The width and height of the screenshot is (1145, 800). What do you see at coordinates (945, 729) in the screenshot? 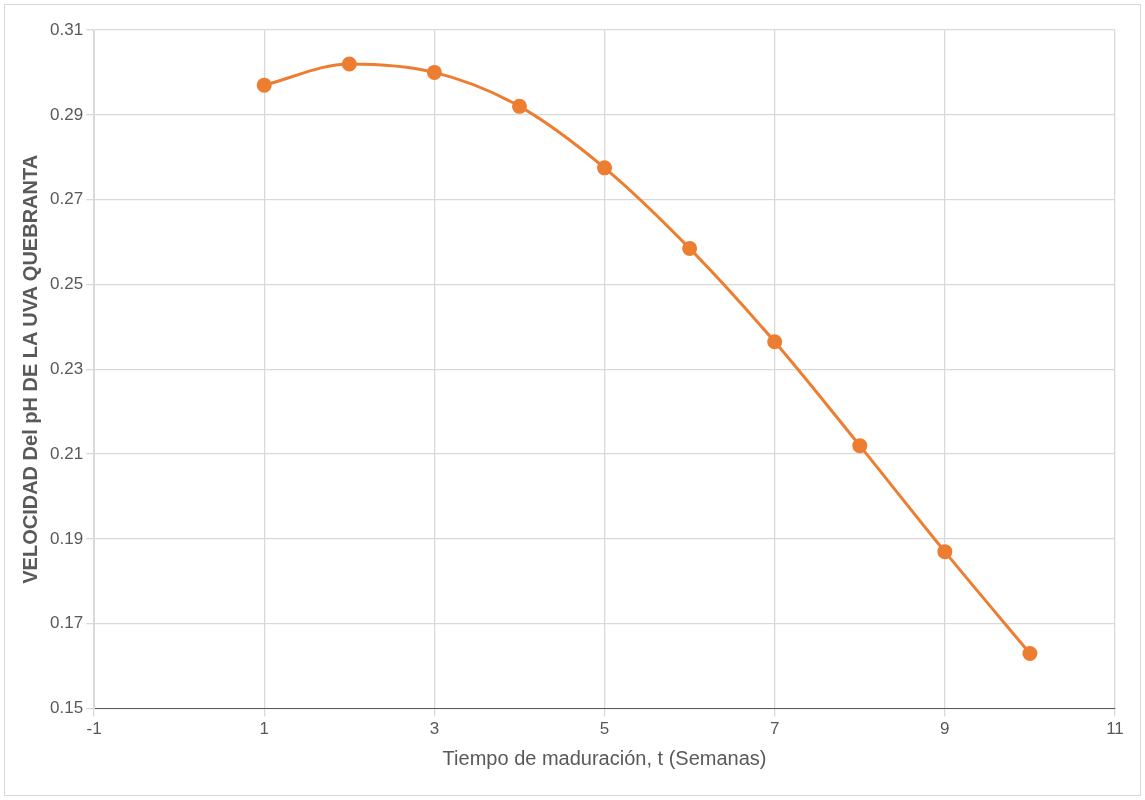
I see `x-tick-label: 9` at bounding box center [945, 729].